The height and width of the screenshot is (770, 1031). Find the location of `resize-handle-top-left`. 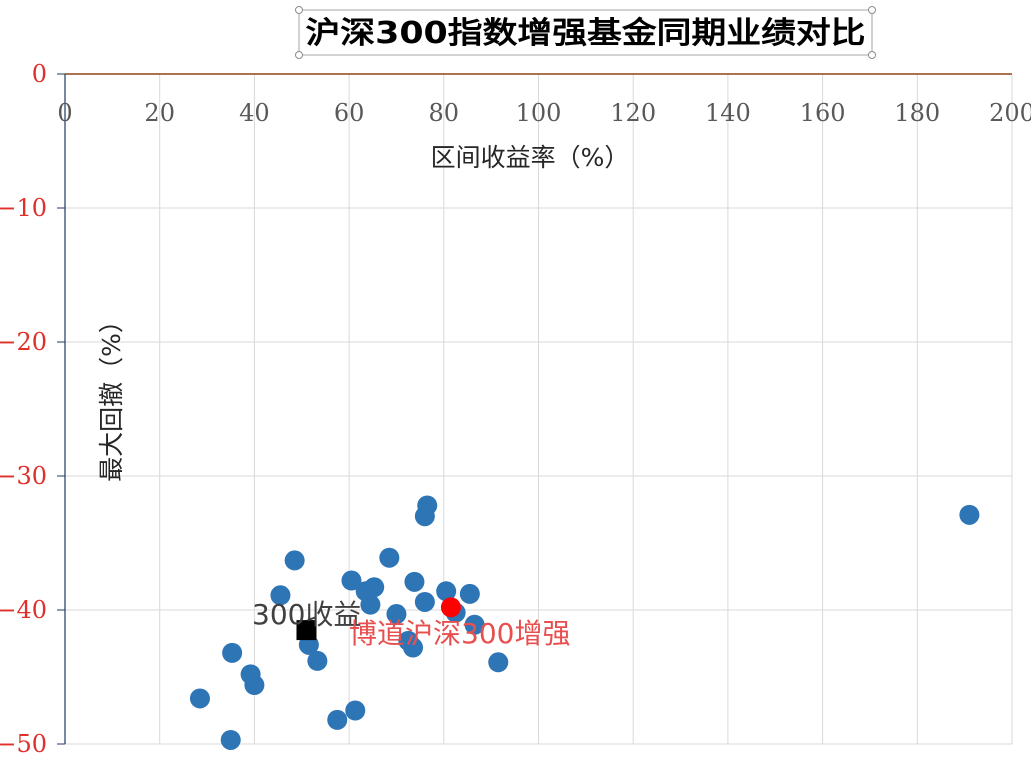

resize-handle-top-left is located at coordinates (299, 10).